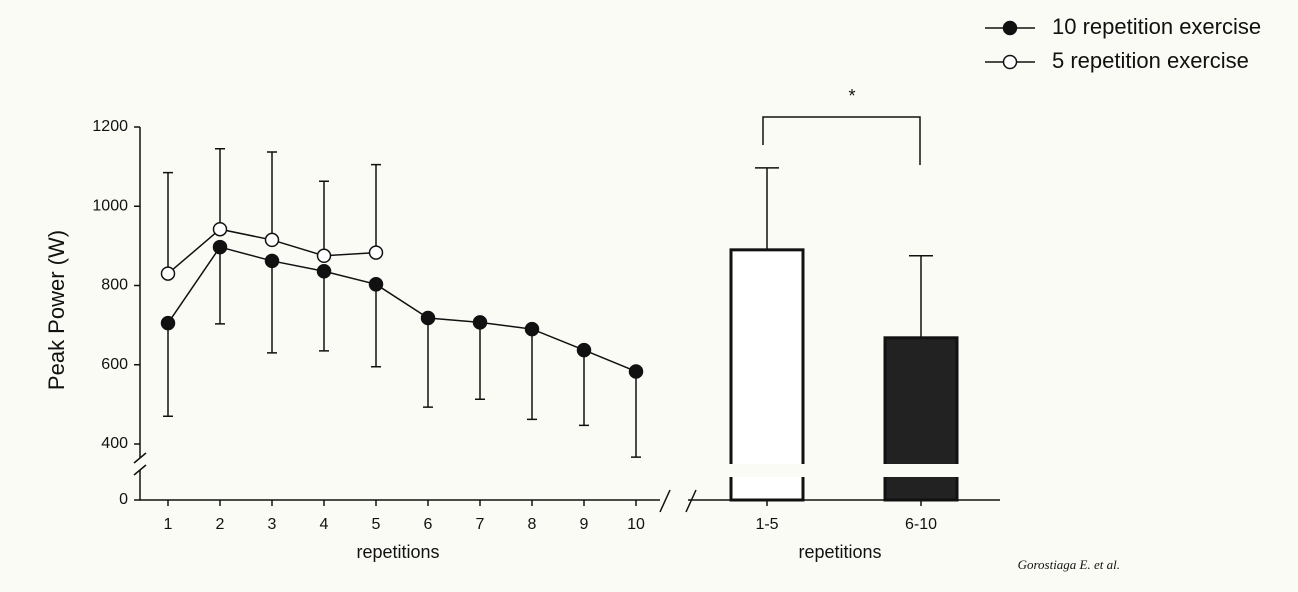  What do you see at coordinates (480, 524) in the screenshot?
I see `x-tick-label: 7` at bounding box center [480, 524].